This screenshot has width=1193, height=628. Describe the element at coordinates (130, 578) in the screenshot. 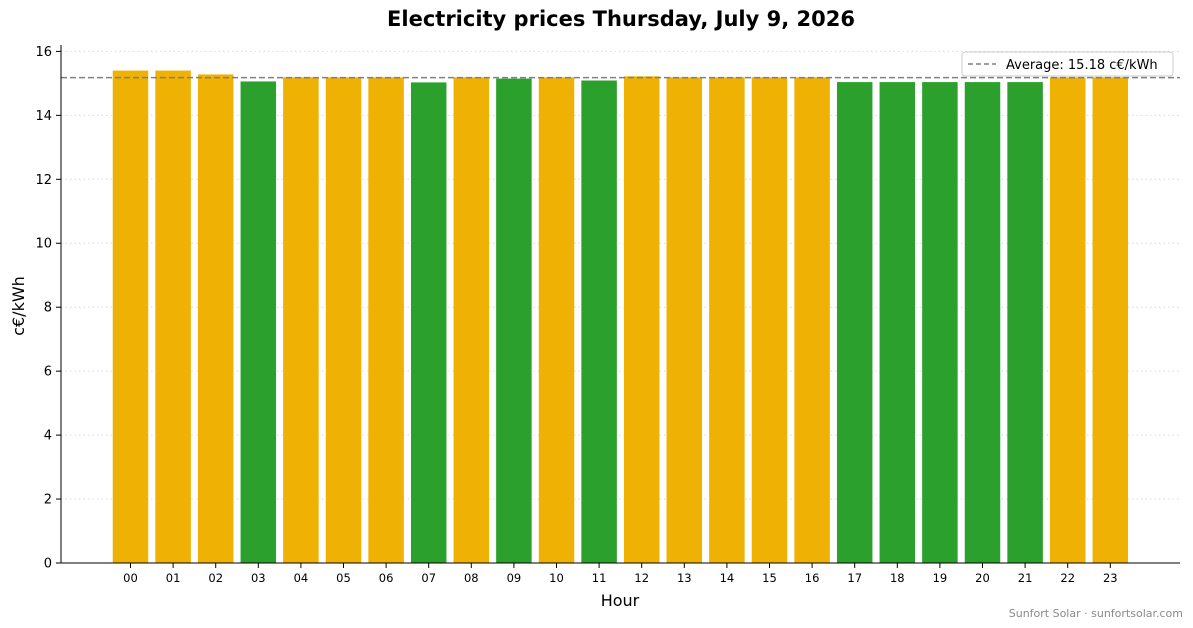

I see `x-tick-label: 00` at that location.